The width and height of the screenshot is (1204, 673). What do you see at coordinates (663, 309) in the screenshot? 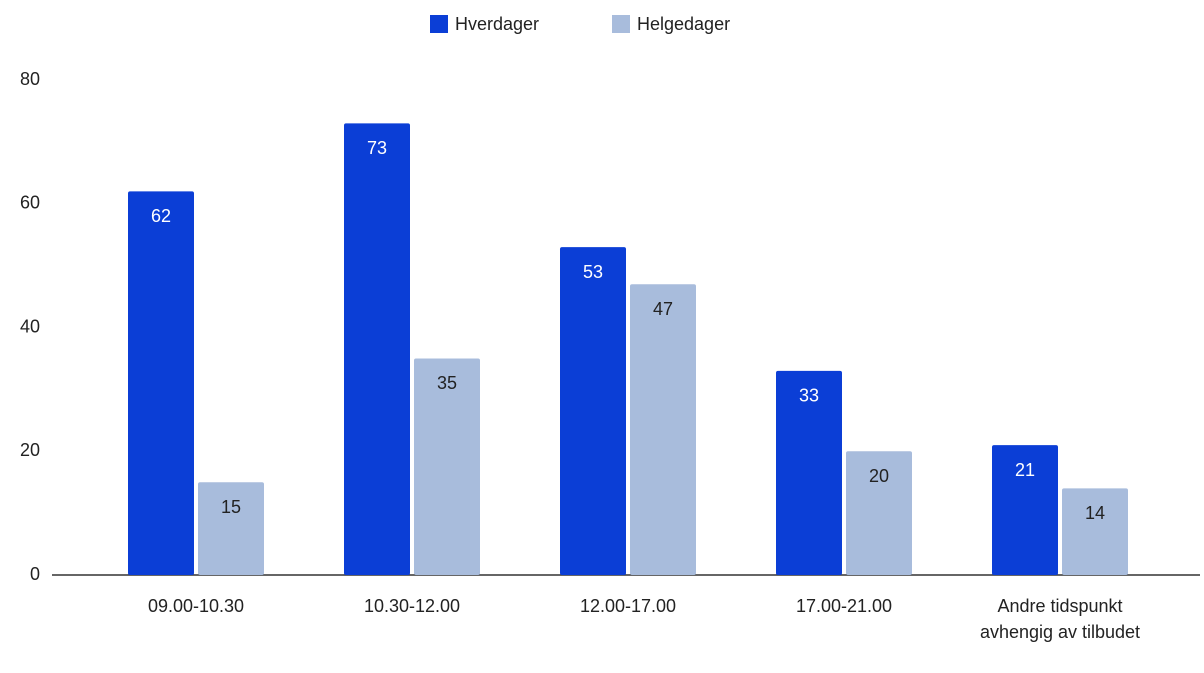
I see `data-label: 47` at bounding box center [663, 309].